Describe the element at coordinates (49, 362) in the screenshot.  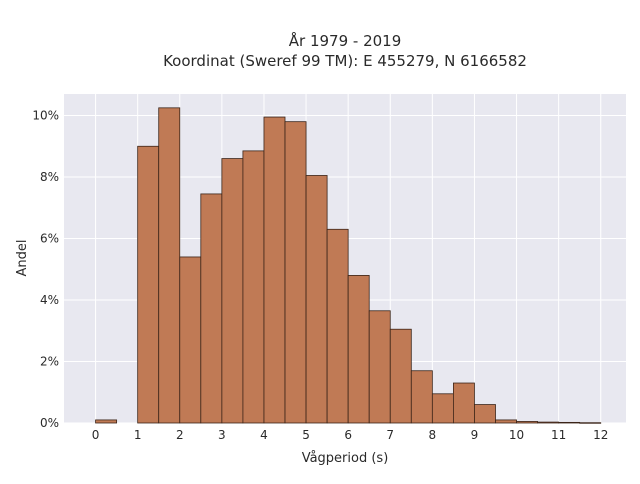
I see `y-tick-label: 2%` at that location.